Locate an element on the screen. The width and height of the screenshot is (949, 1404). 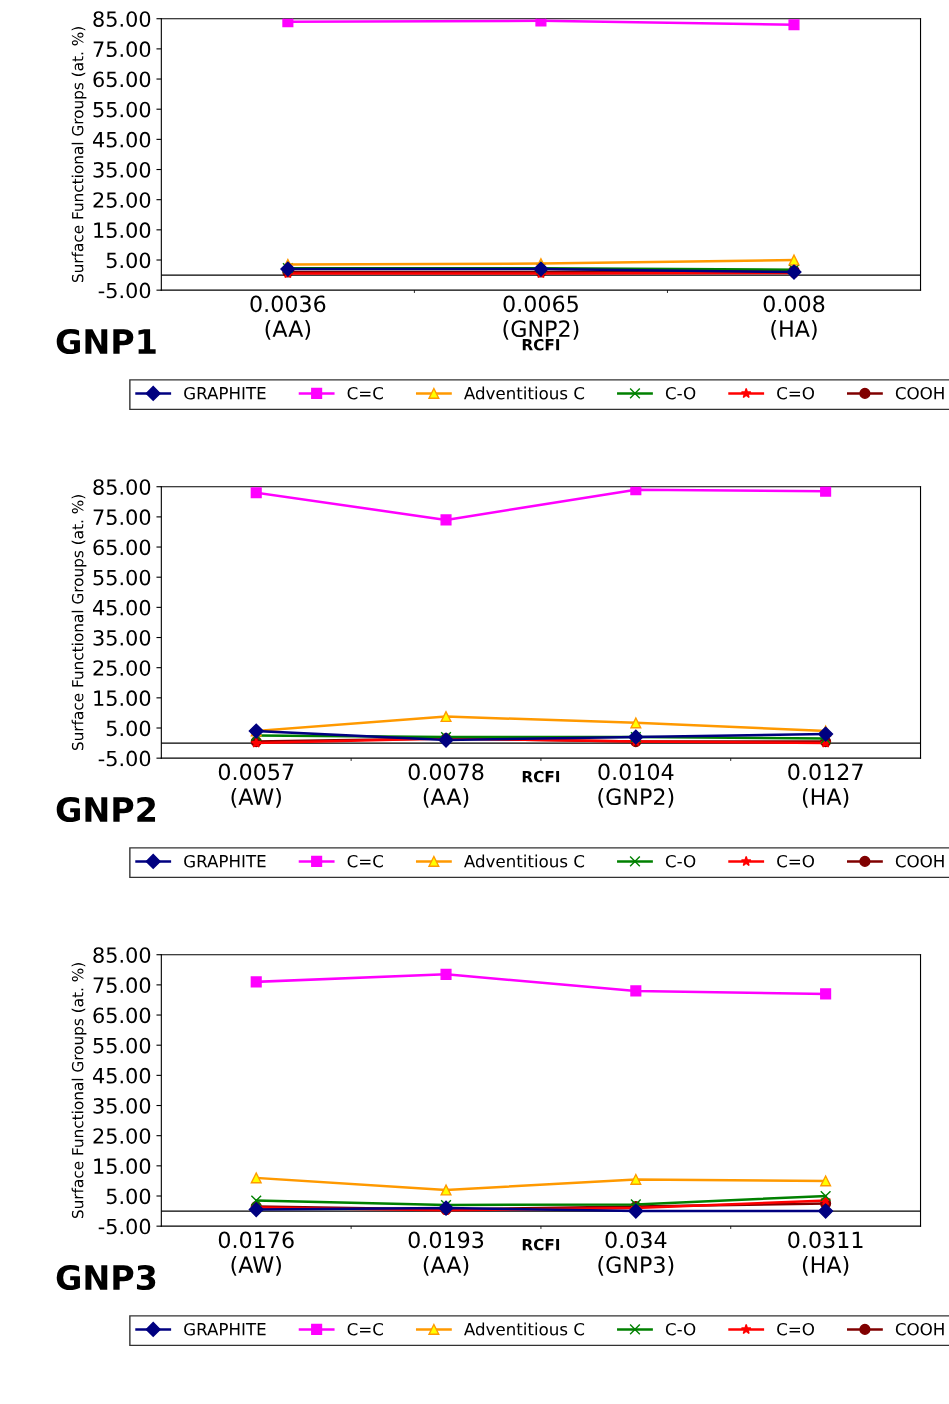
x-tick-label: 0.0104 (GNP2) is located at coordinates (636, 785).